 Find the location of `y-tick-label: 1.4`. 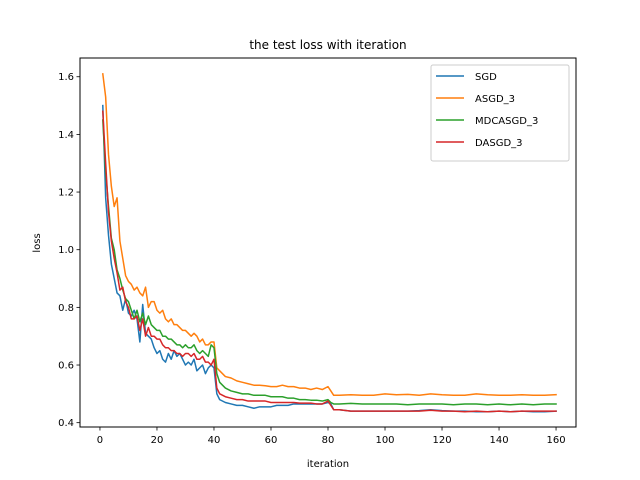

y-tick-label: 1.4 is located at coordinates (66, 135).